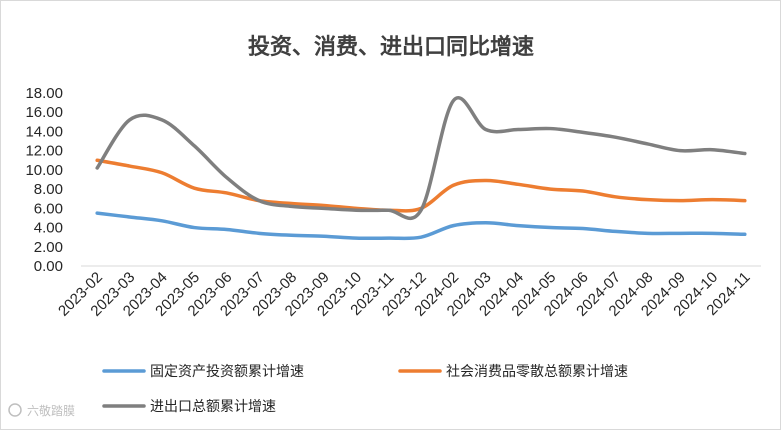 Image resolution: width=781 pixels, height=431 pixels. Describe the element at coordinates (44, 131) in the screenshot. I see `y-tick-label: 14.00` at that location.